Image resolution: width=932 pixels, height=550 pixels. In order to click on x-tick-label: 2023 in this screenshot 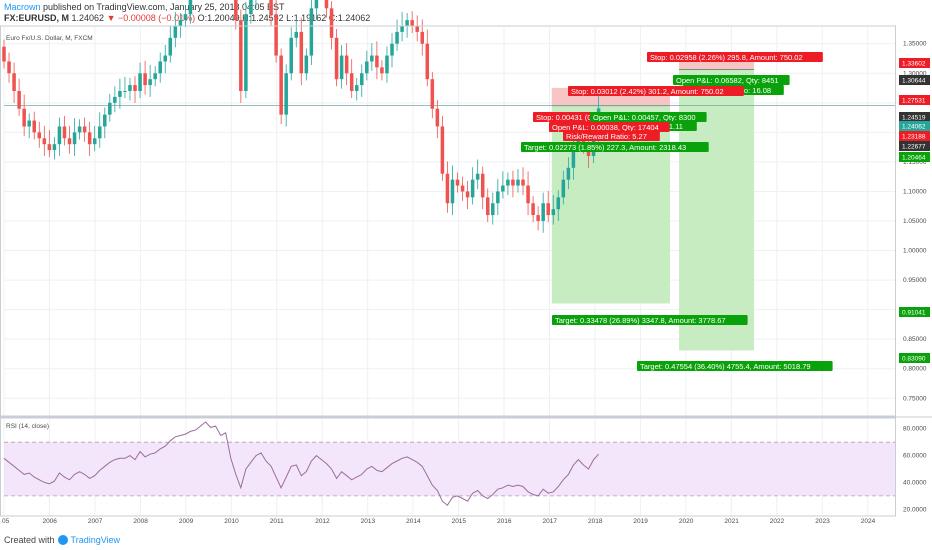, I will do `click(822, 521)`.